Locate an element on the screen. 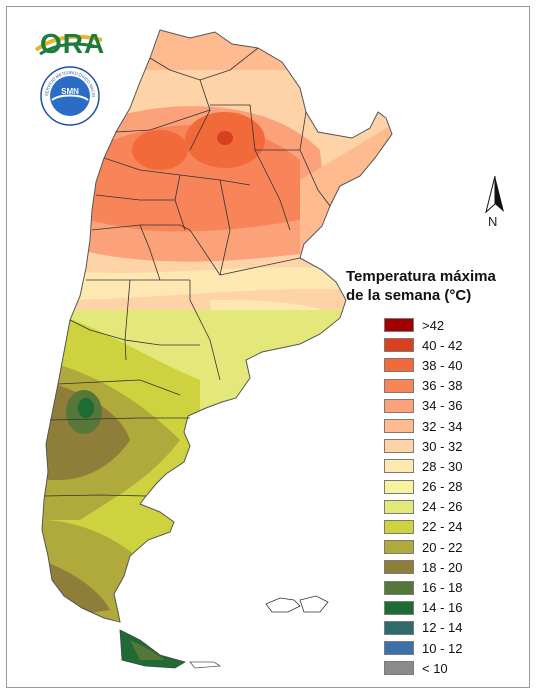 The width and height of the screenshot is (538, 696). legend-item: < 10 is located at coordinates (455, 668).